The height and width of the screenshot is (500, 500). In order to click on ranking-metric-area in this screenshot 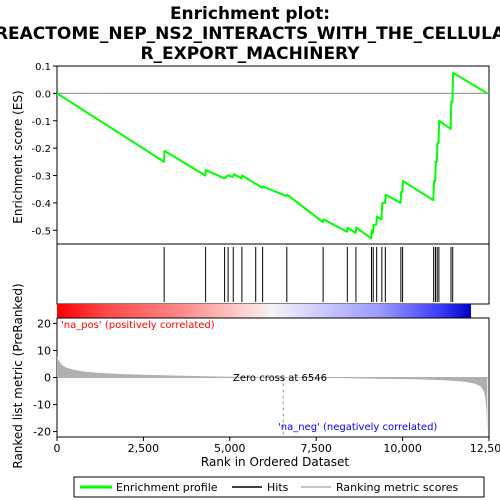, I will do `click(272, 395)`.